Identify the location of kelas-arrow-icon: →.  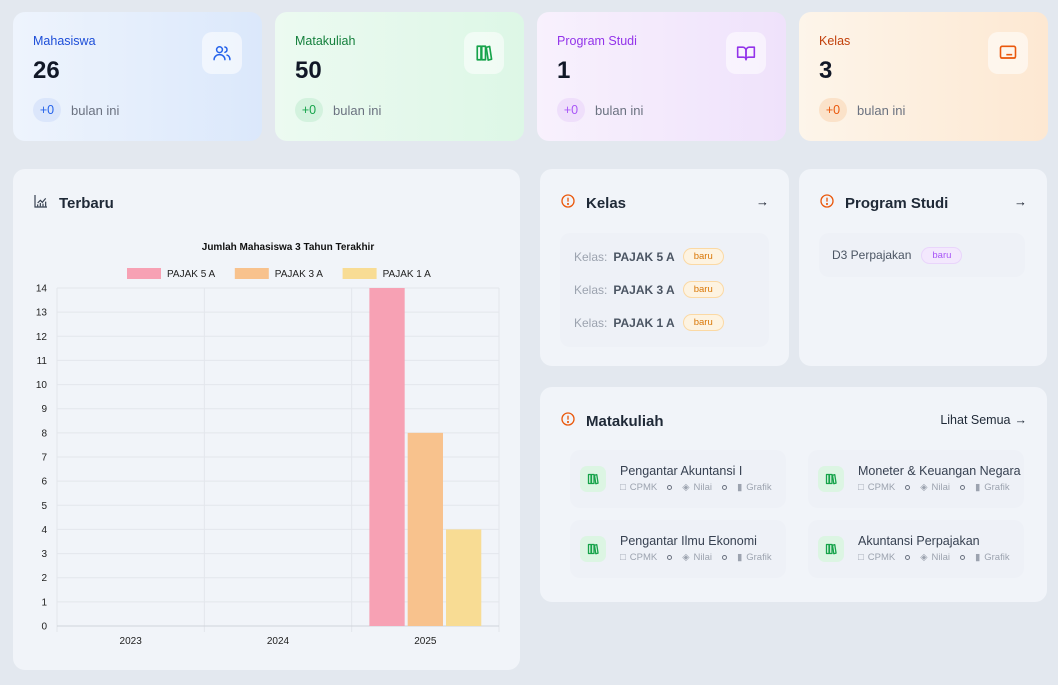
(762, 201).